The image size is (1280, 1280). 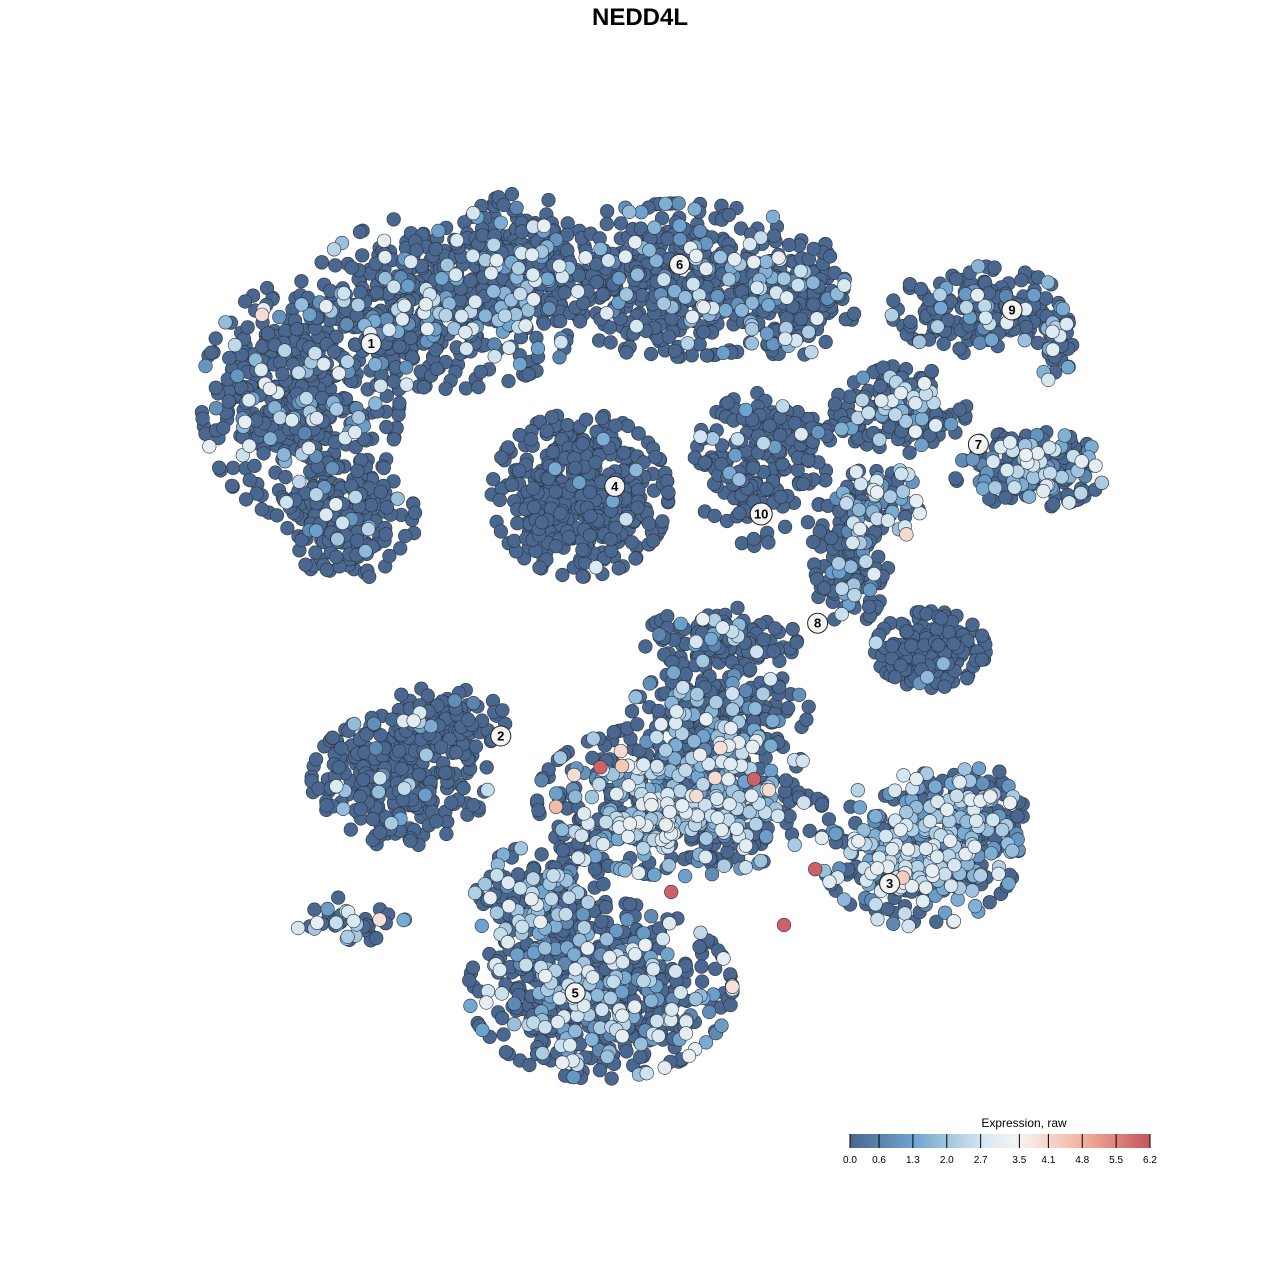 I want to click on chart-title: NEDD4L, so click(x=639, y=17).